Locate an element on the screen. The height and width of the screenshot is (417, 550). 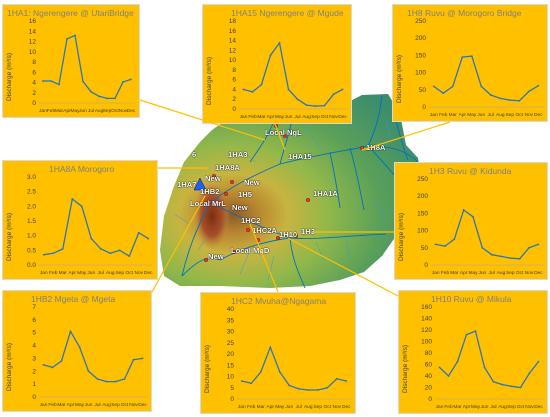
map-label-1hc2a: 1HC2A is located at coordinates (264, 230).